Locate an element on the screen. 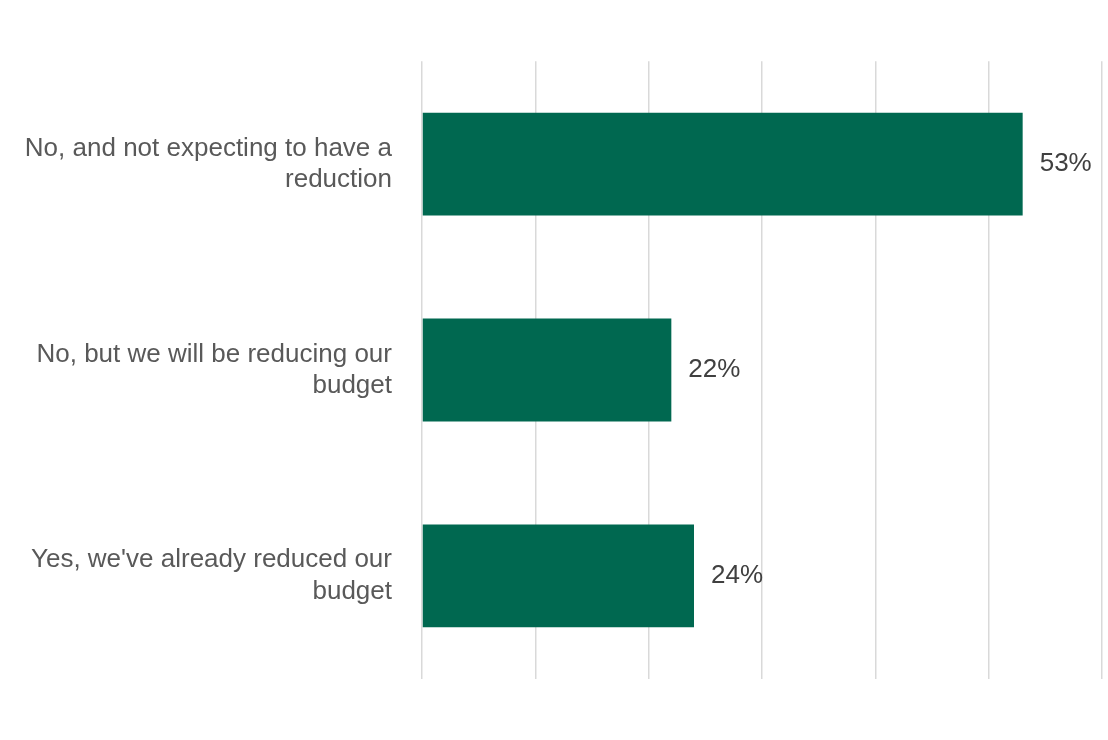 The image size is (1108, 740). data-label: 22% is located at coordinates (714, 368).